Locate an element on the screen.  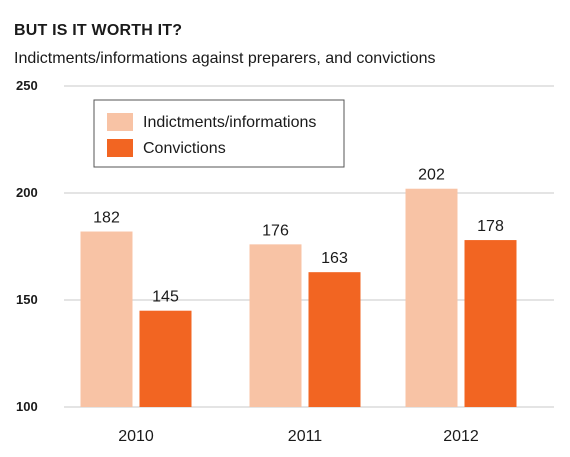
bar-convictions-2011 is located at coordinates (334, 339).